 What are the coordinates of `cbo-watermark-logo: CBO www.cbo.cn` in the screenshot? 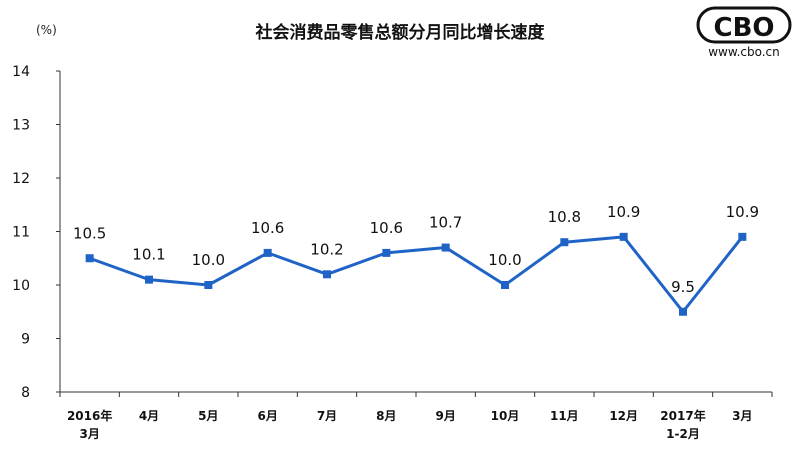 It's located at (744, 32).